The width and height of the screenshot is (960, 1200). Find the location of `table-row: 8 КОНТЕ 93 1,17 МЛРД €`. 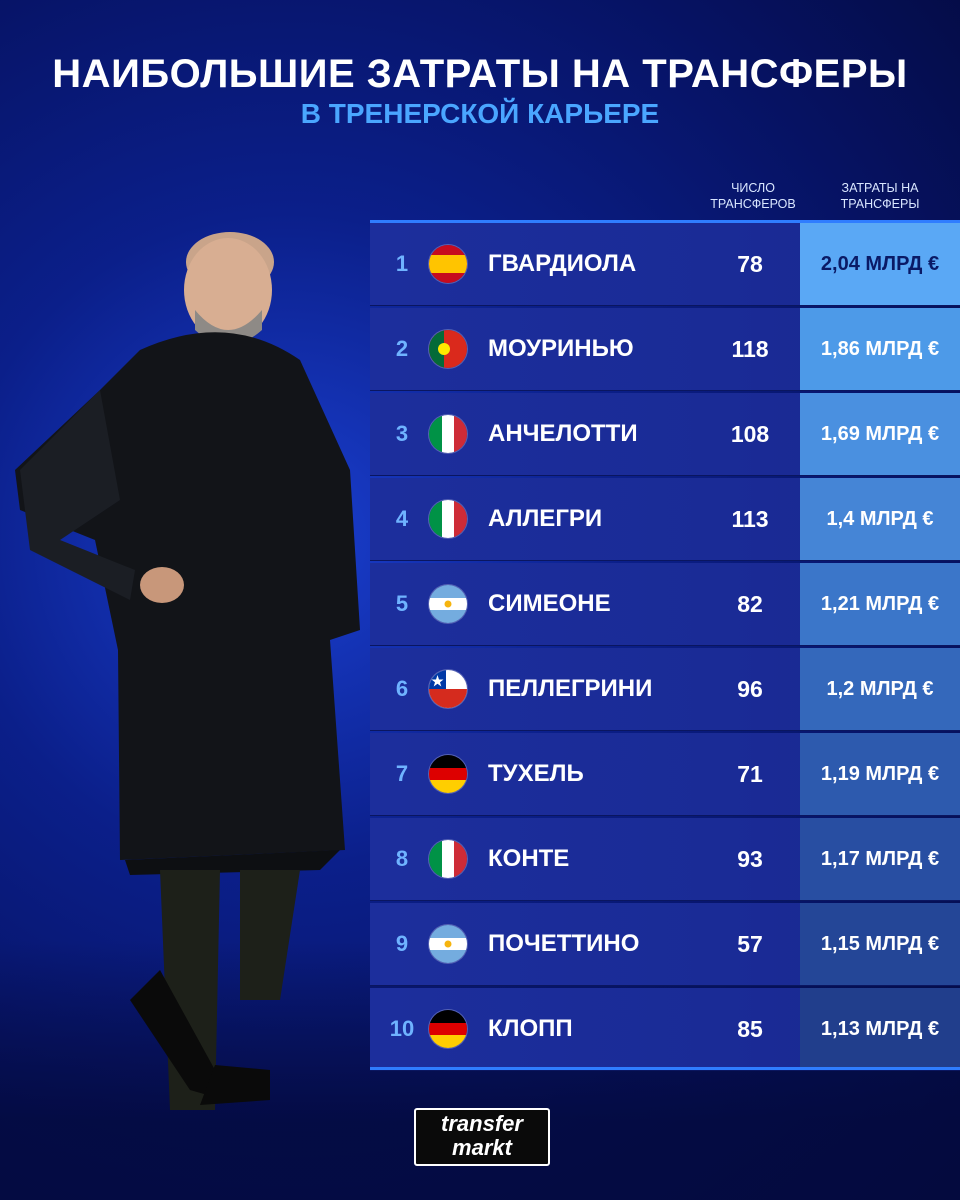

table-row: 8 КОНТЕ 93 1,17 МЛРД € is located at coordinates (665, 859).